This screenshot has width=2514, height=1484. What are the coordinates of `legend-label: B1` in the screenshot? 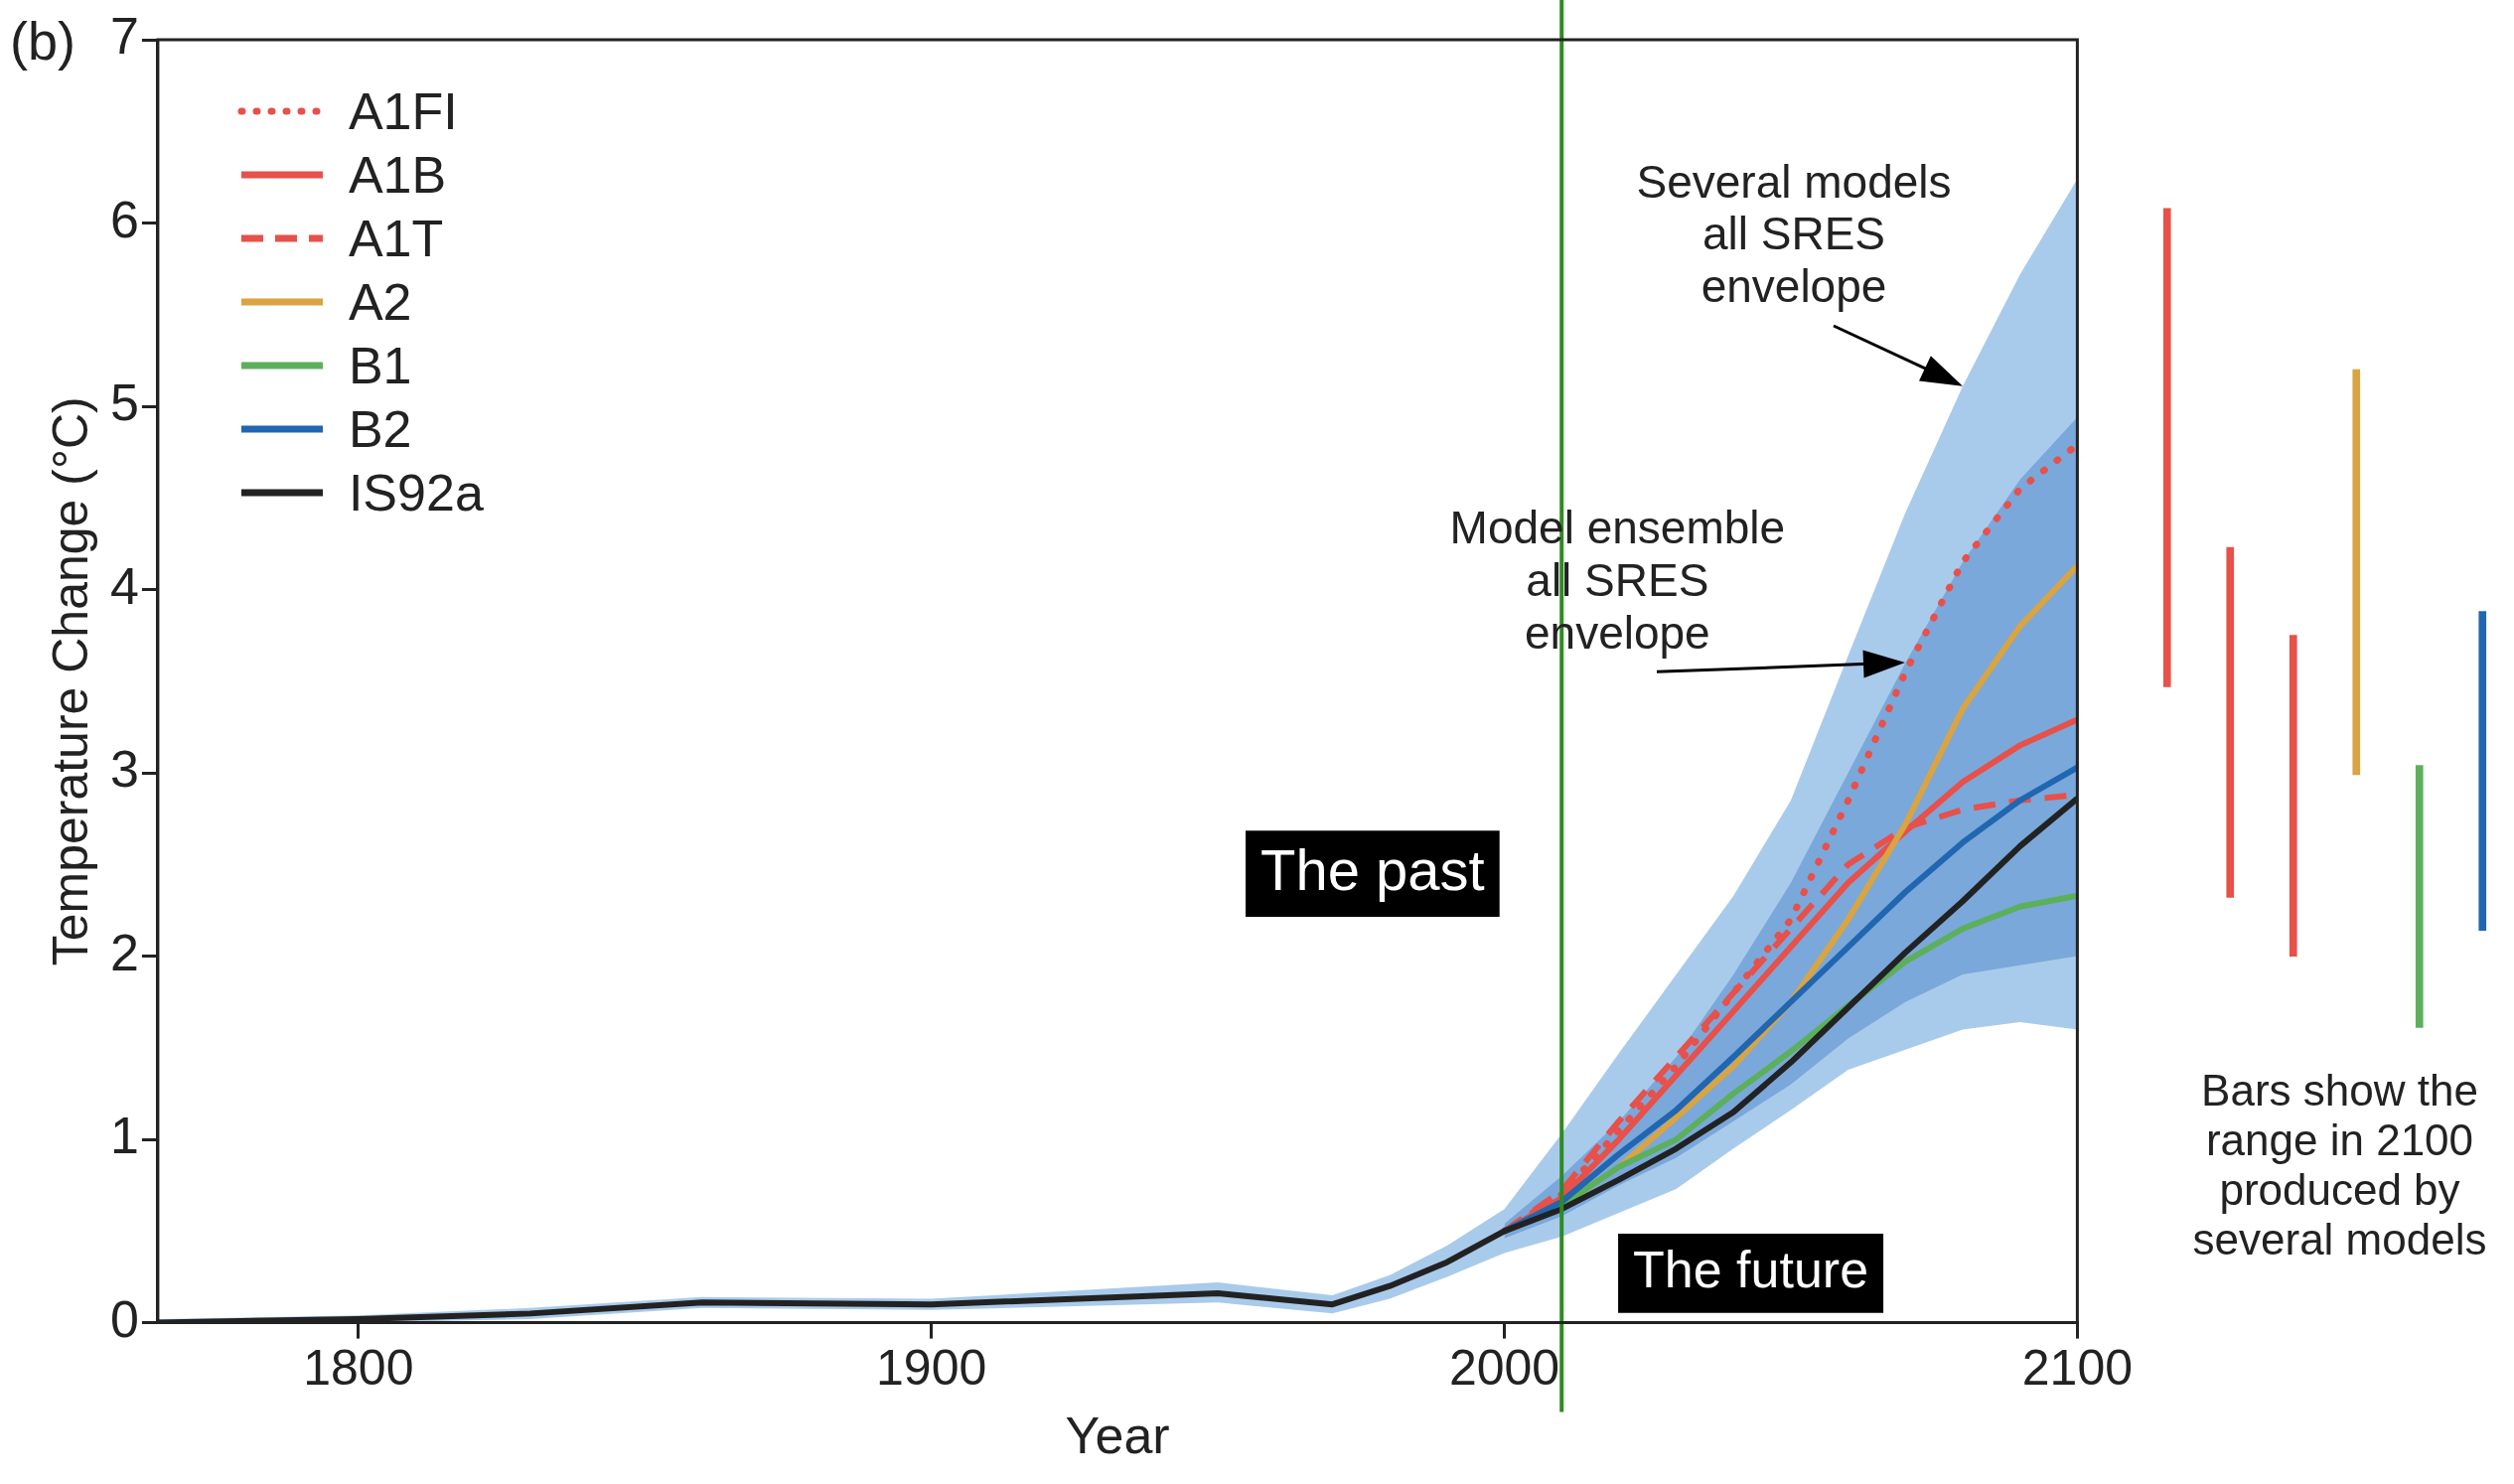 It's located at (380, 366).